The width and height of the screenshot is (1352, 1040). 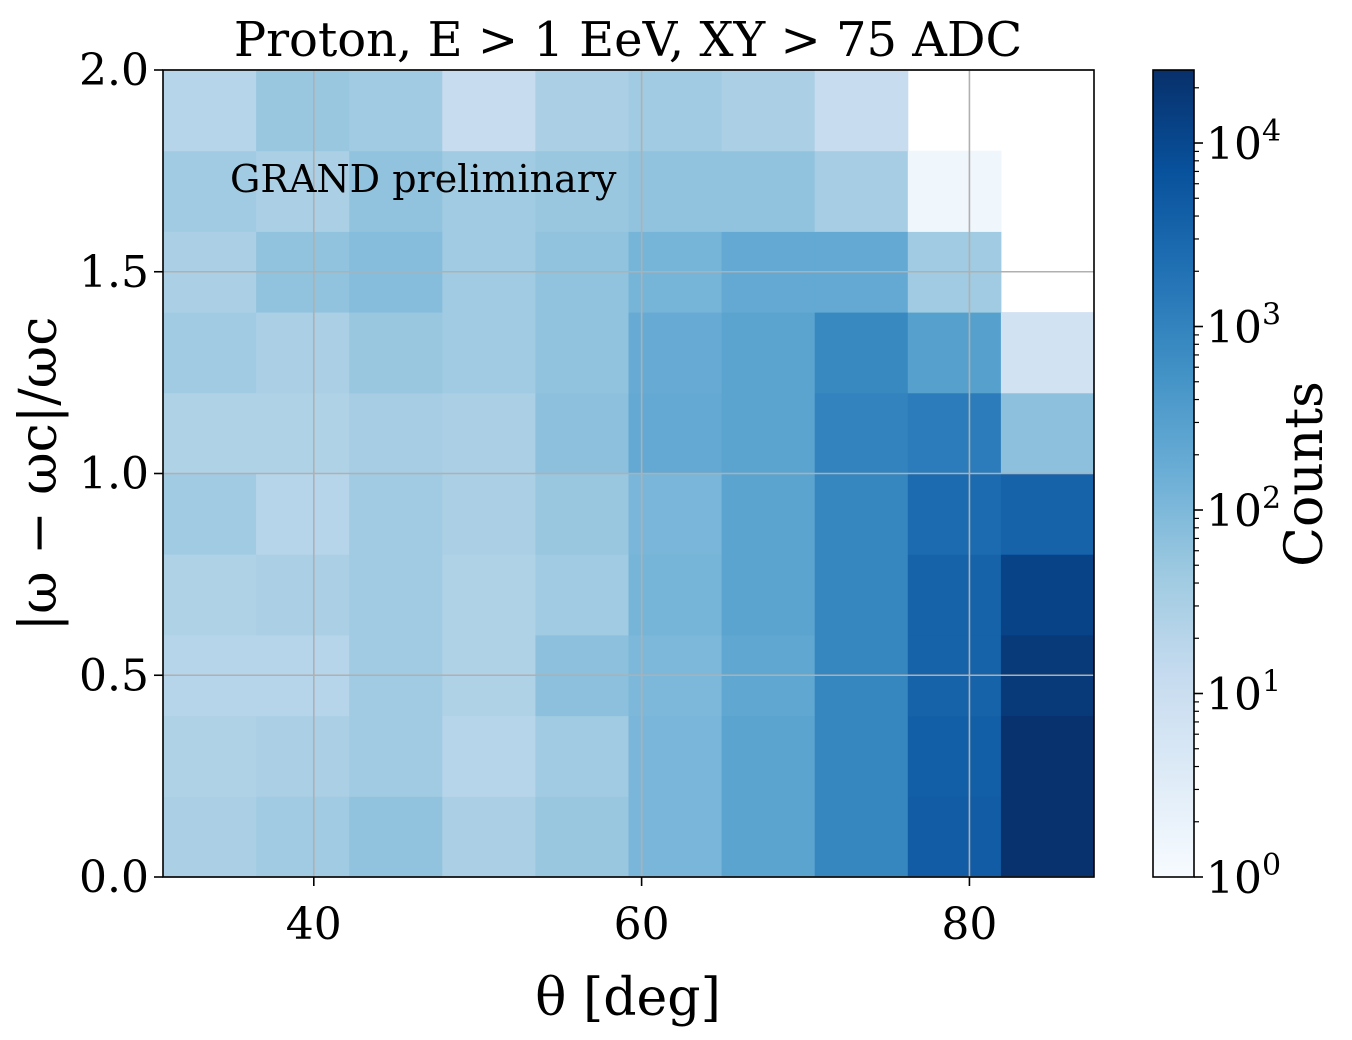 I want to click on x-tick-label: 80, so click(x=969, y=924).